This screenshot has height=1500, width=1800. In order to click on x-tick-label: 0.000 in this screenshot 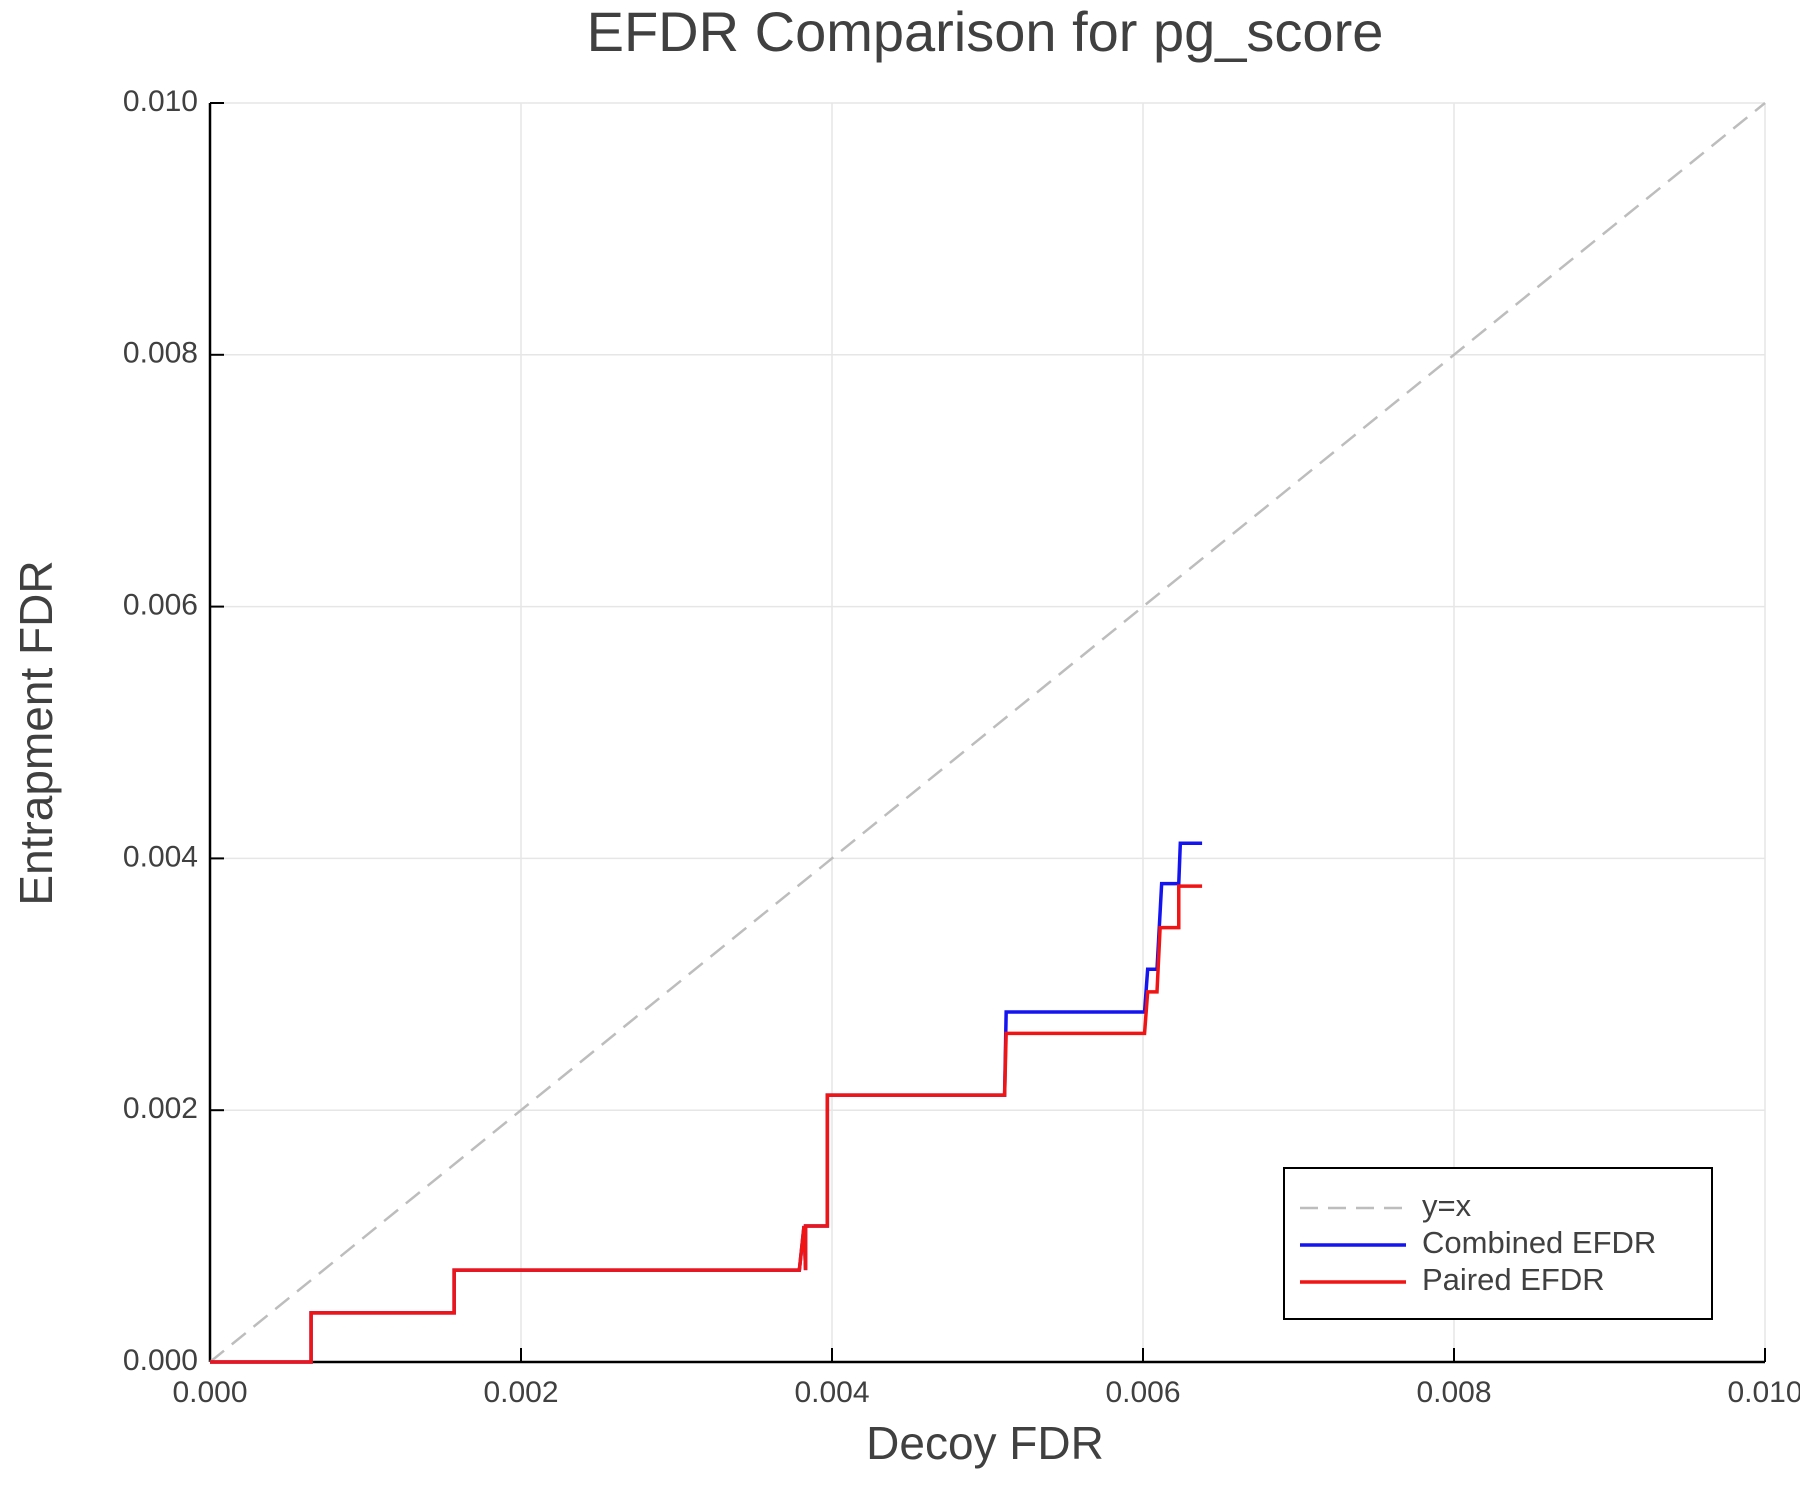, I will do `click(209, 1392)`.